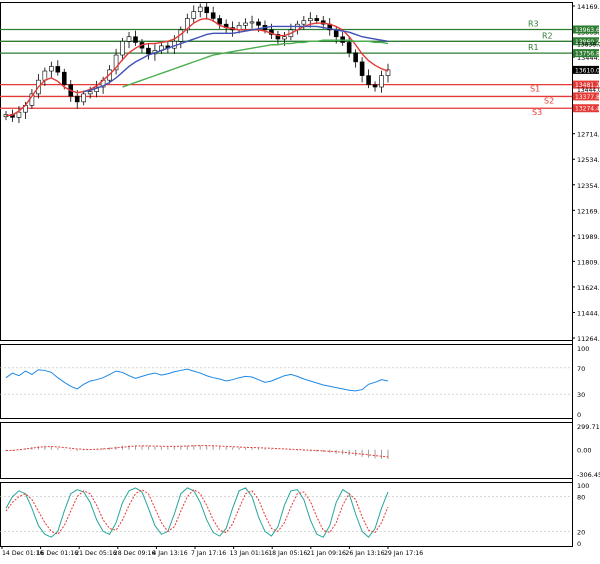 The image size is (600, 564). What do you see at coordinates (364, 553) in the screenshot?
I see `x-tick-label: 26 Jan 13:16` at bounding box center [364, 553].